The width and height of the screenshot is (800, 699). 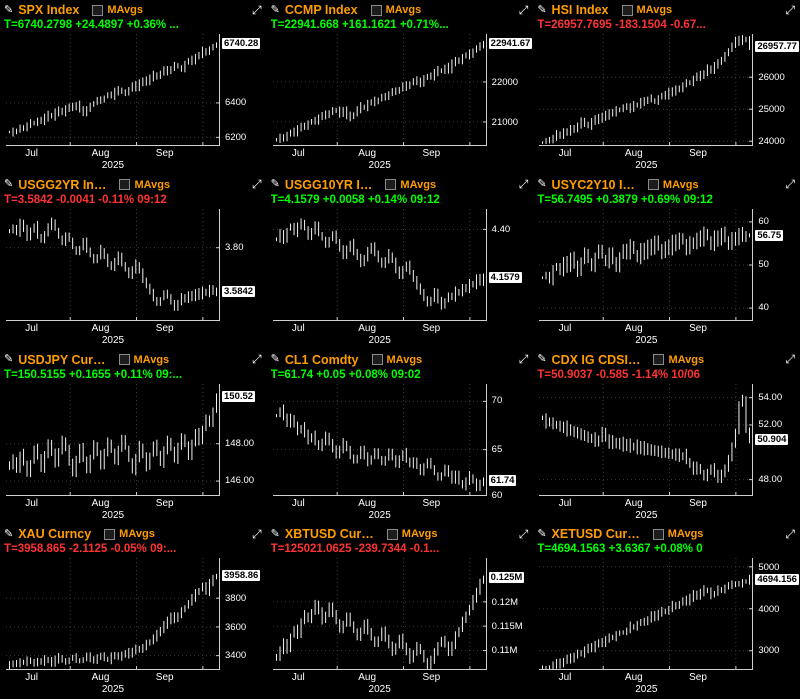 I want to click on ticker-title: HSI Index, so click(x=580, y=10).